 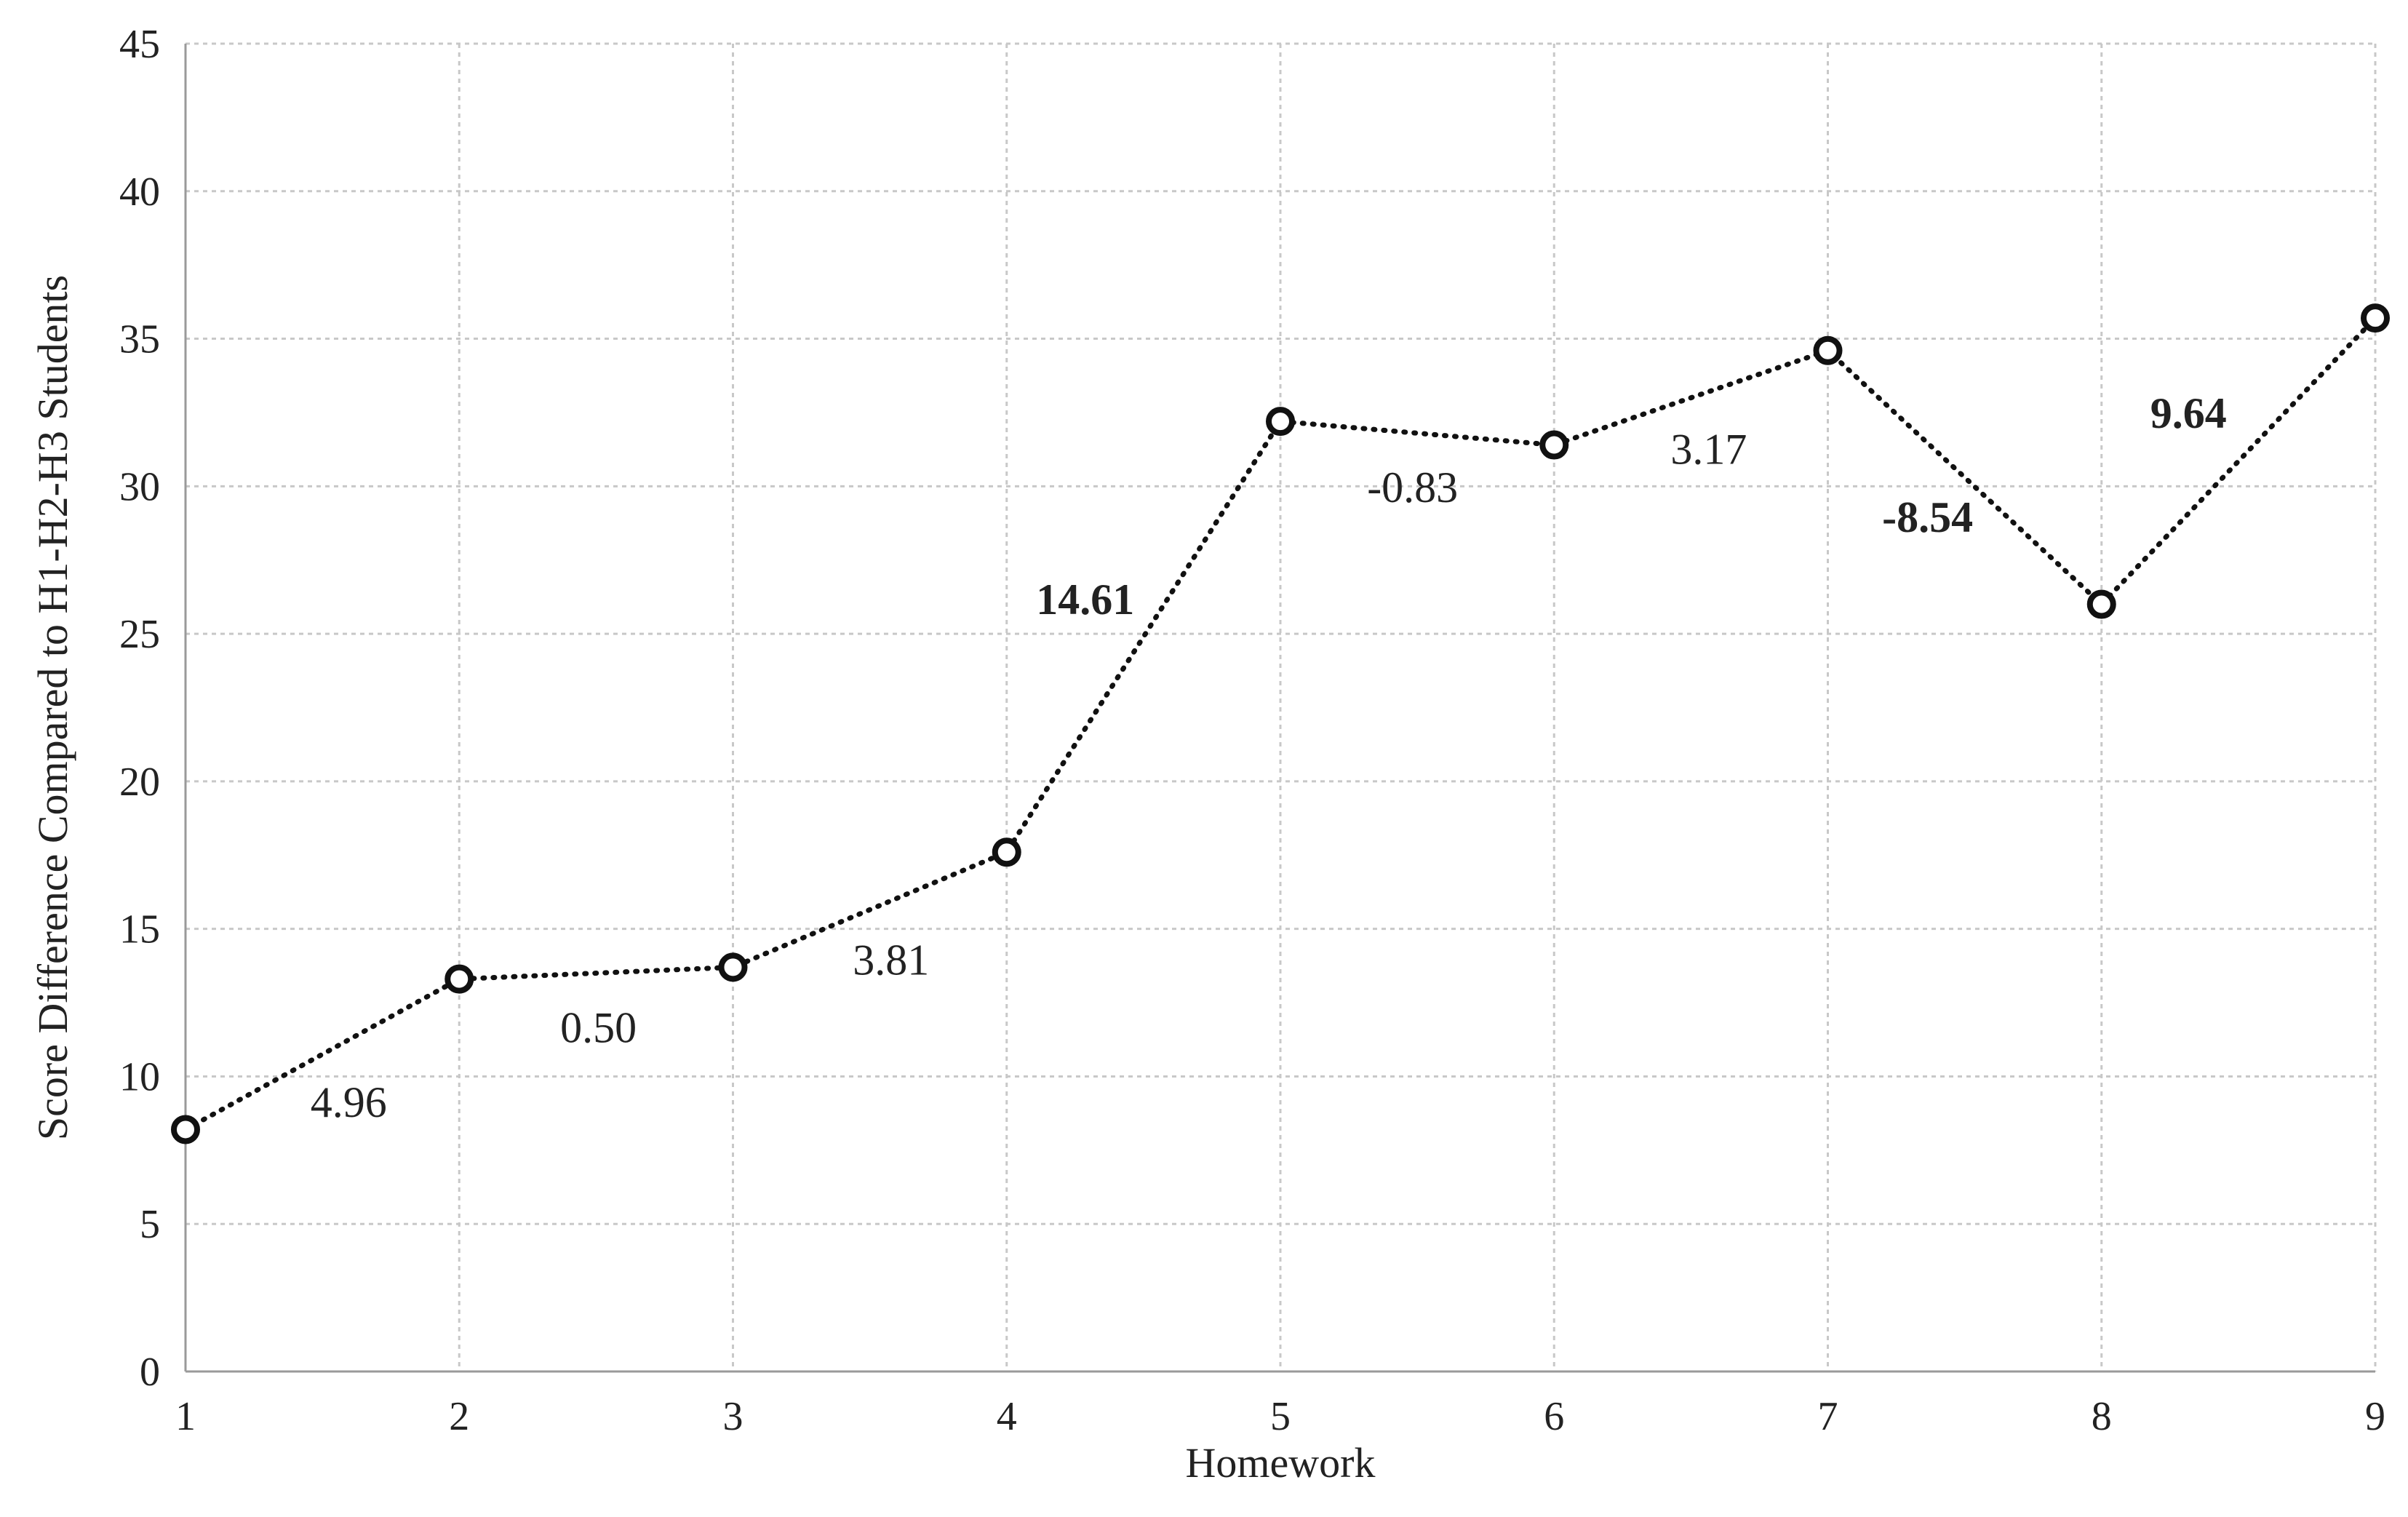 What do you see at coordinates (733, 1416) in the screenshot?
I see `x-tick-label: 3` at bounding box center [733, 1416].